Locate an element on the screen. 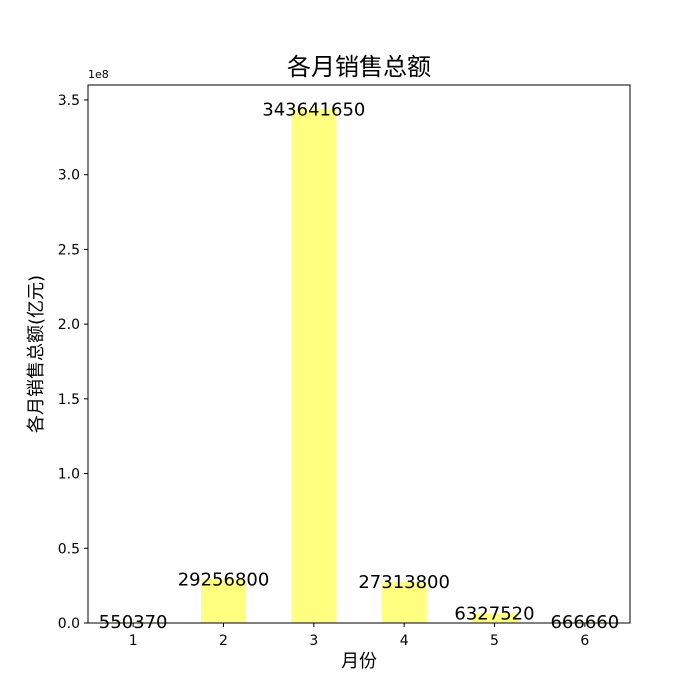 The width and height of the screenshot is (700, 700). x-tick-label: 3 is located at coordinates (313, 641).